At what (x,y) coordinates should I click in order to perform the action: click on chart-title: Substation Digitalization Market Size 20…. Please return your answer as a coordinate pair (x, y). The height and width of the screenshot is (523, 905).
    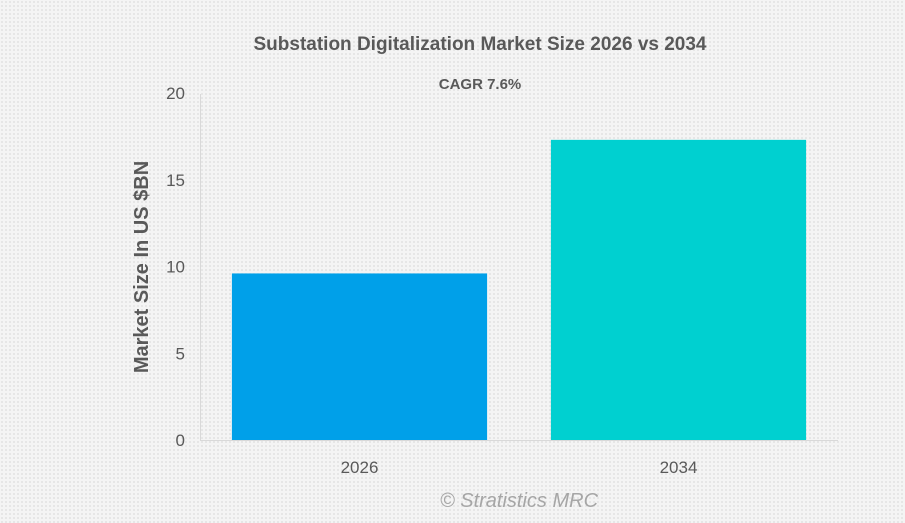
    Looking at the image, I should click on (480, 44).